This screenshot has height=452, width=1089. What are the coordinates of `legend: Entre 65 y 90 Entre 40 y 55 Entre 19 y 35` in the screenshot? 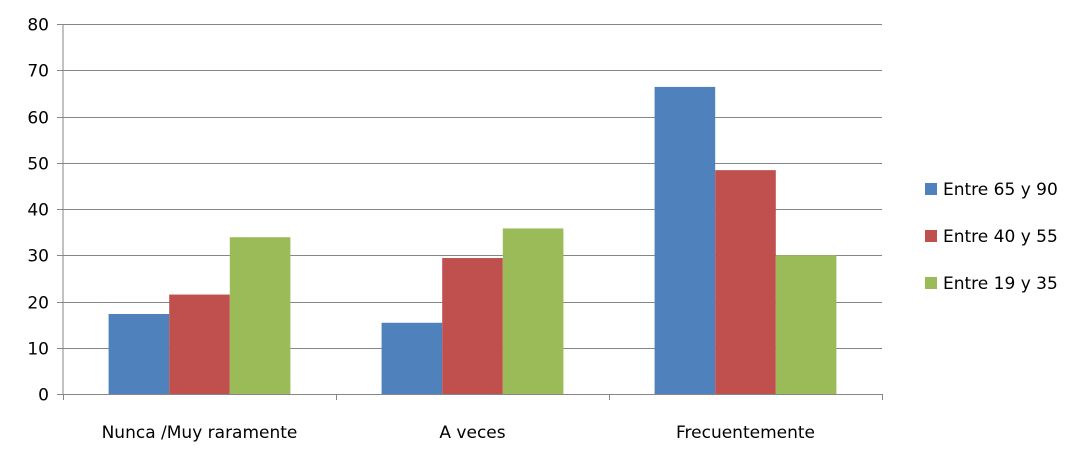 It's located at (991, 237).